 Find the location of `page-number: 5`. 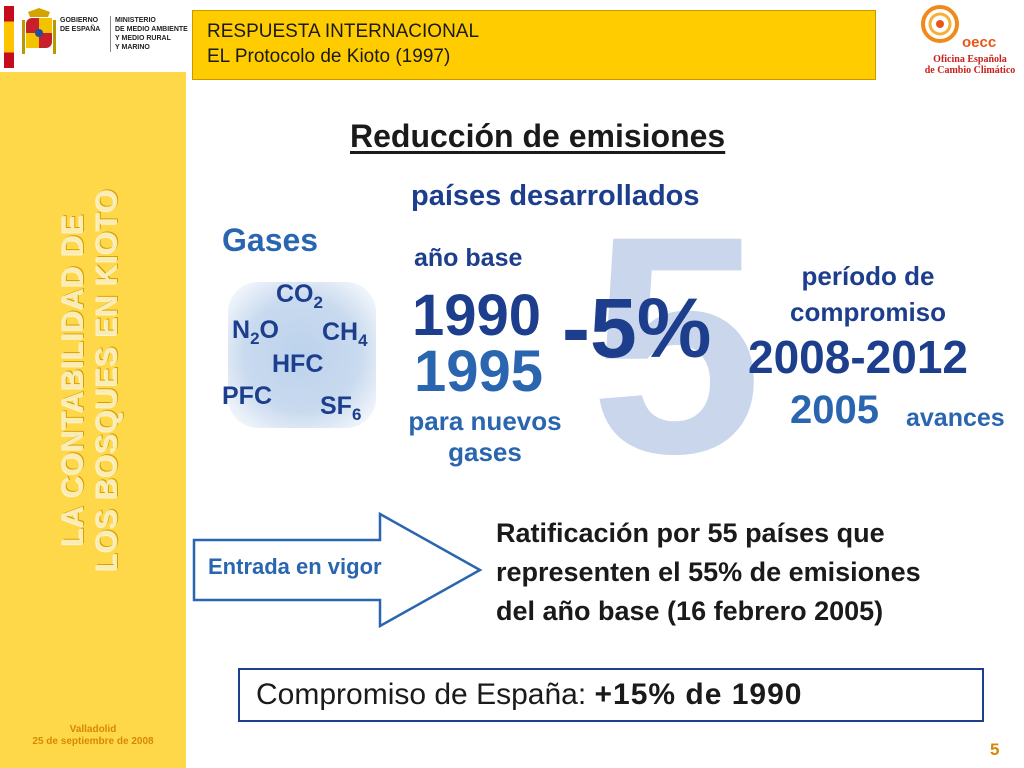

page-number: 5 is located at coordinates (995, 749).